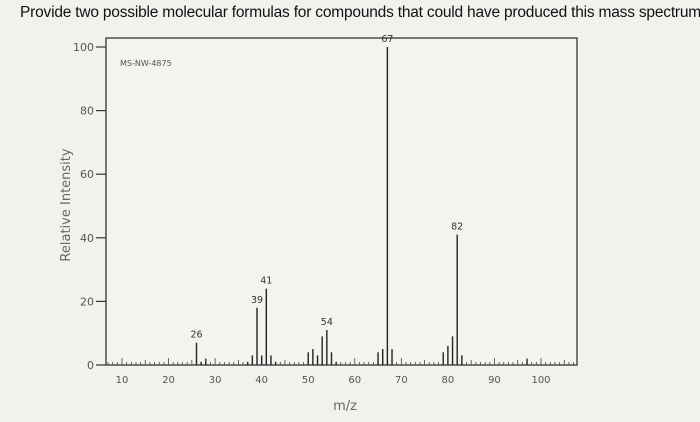 The height and width of the screenshot is (422, 700). I want to click on x-tick-label-60: 60, so click(354, 380).